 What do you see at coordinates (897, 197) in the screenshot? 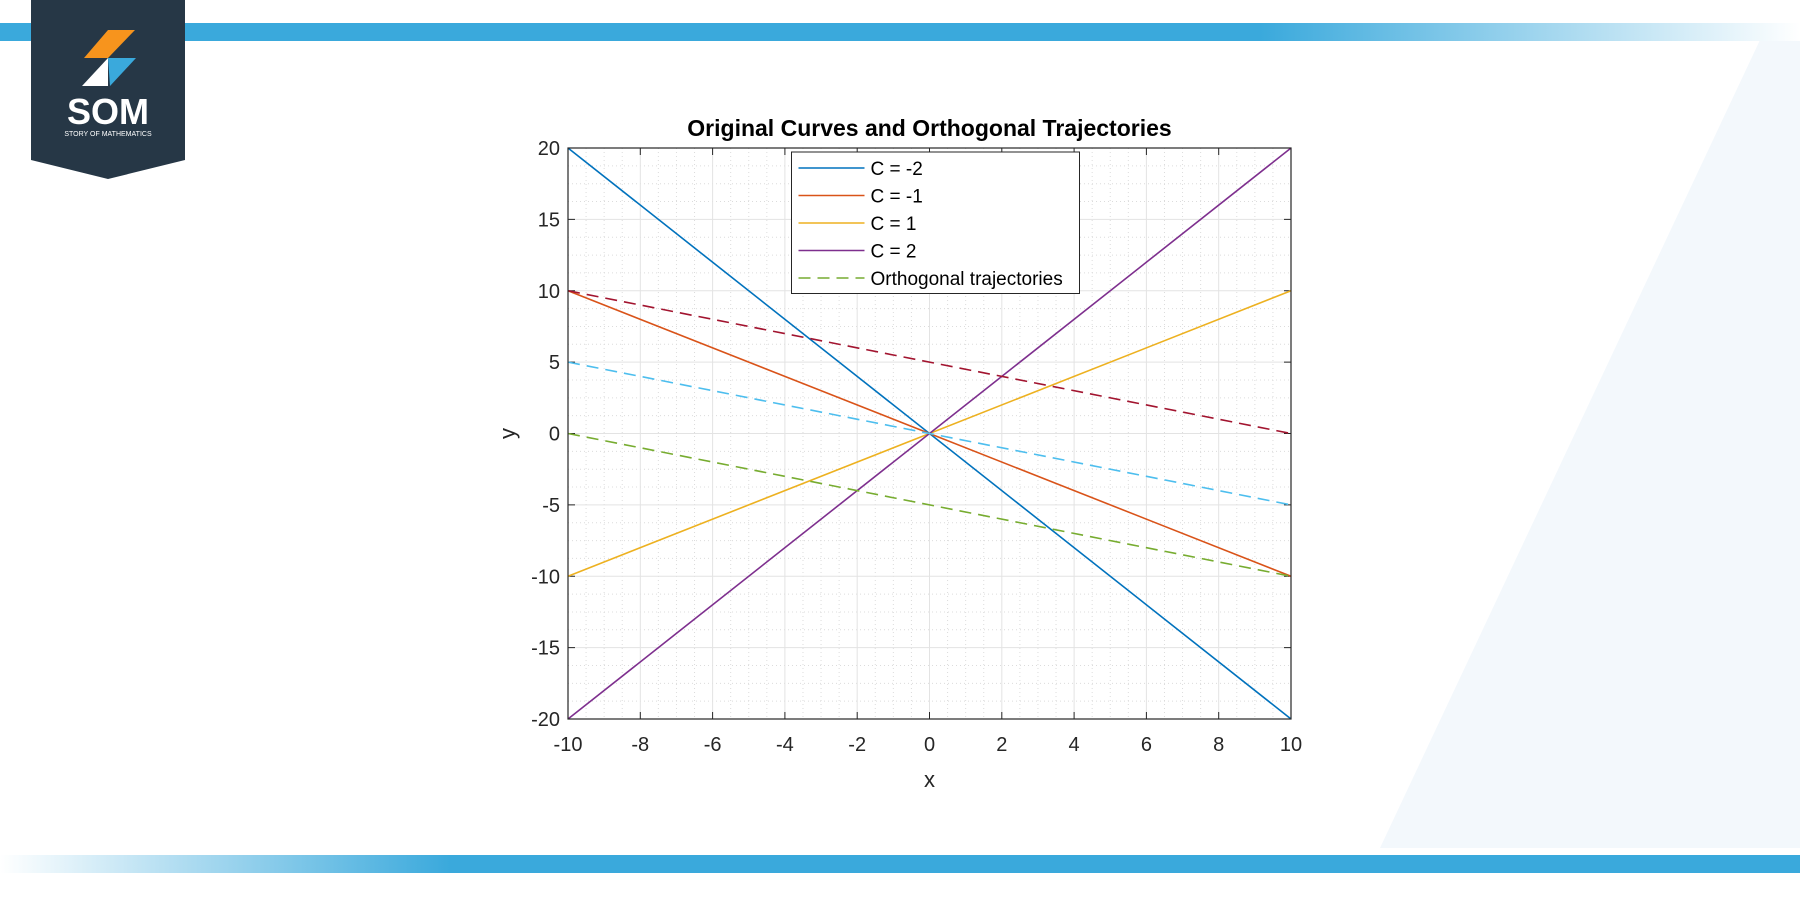
I see `legend-label: C = -1` at bounding box center [897, 197].